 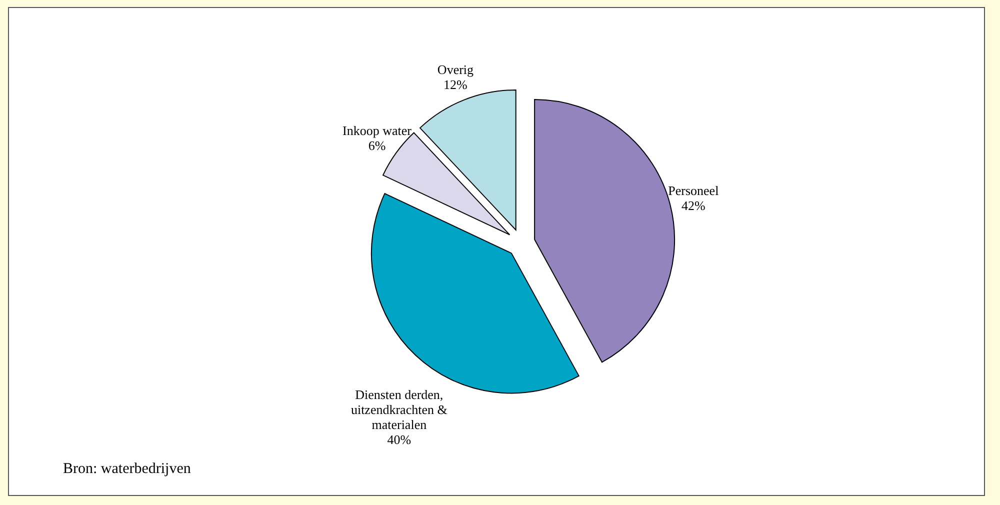 What do you see at coordinates (455, 69) in the screenshot?
I see `slice-label: Overig` at bounding box center [455, 69].